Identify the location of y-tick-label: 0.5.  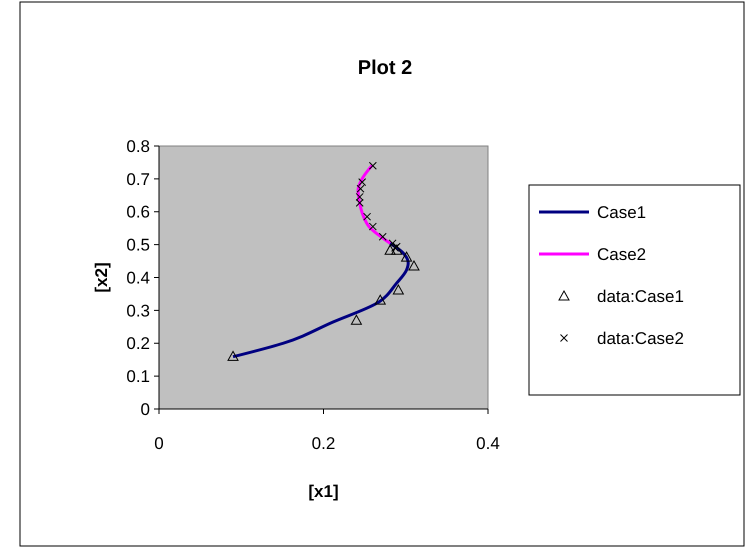
(138, 245).